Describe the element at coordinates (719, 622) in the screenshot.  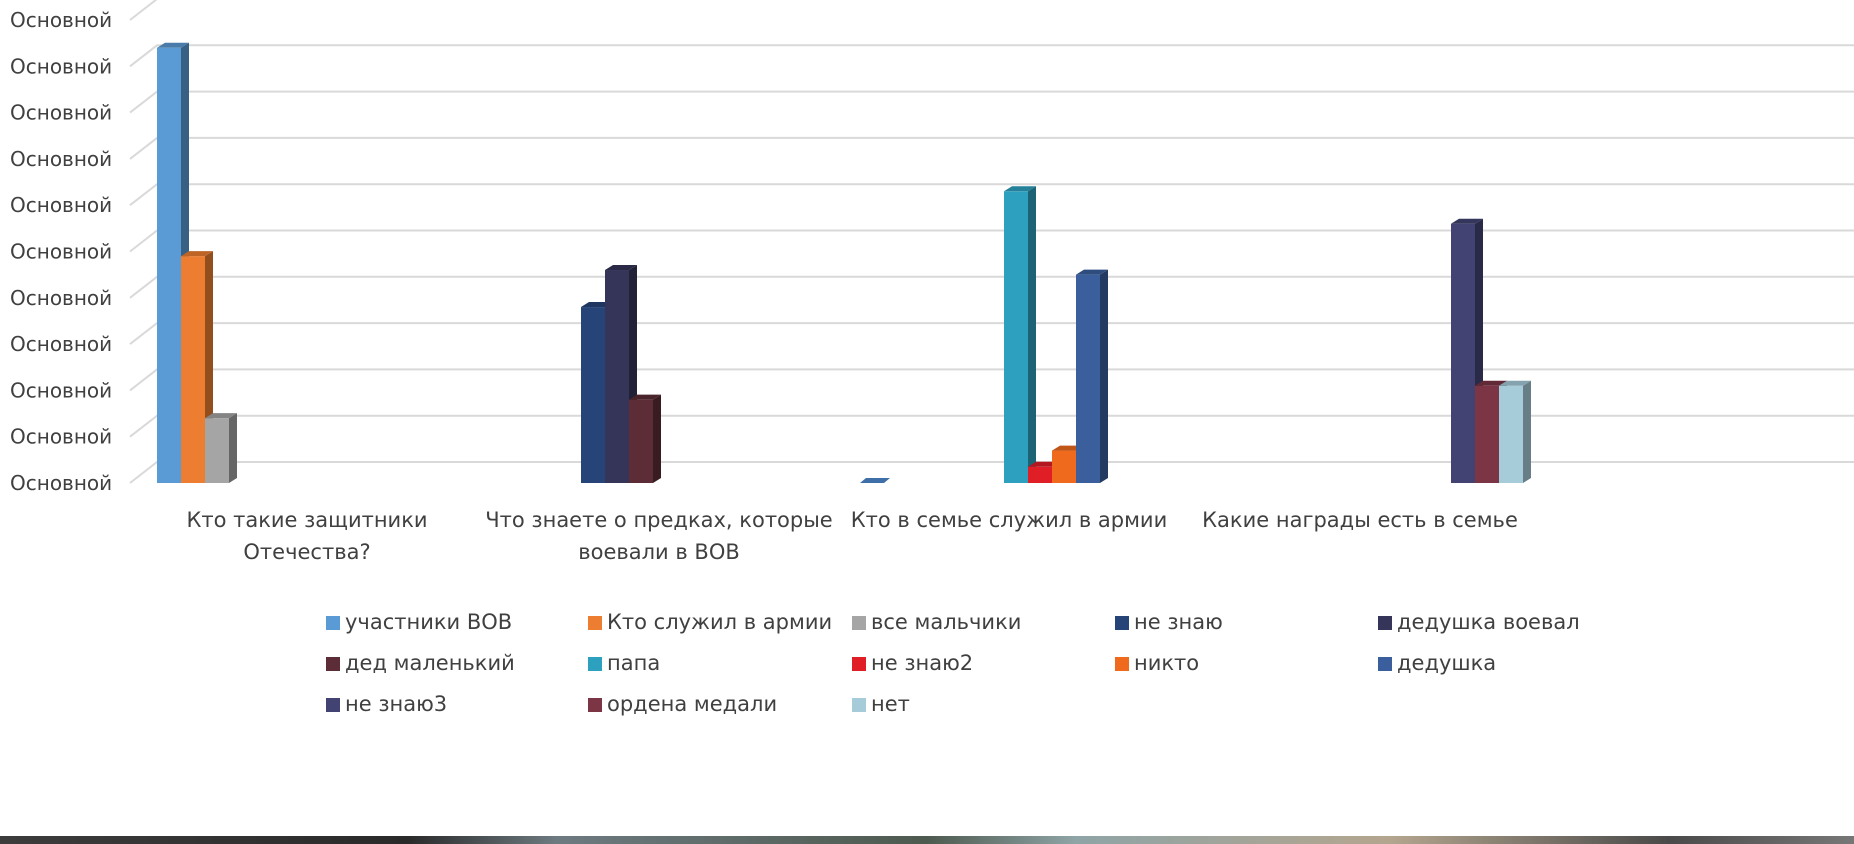
I see `svg-text: Кто служил в армии` at that location.